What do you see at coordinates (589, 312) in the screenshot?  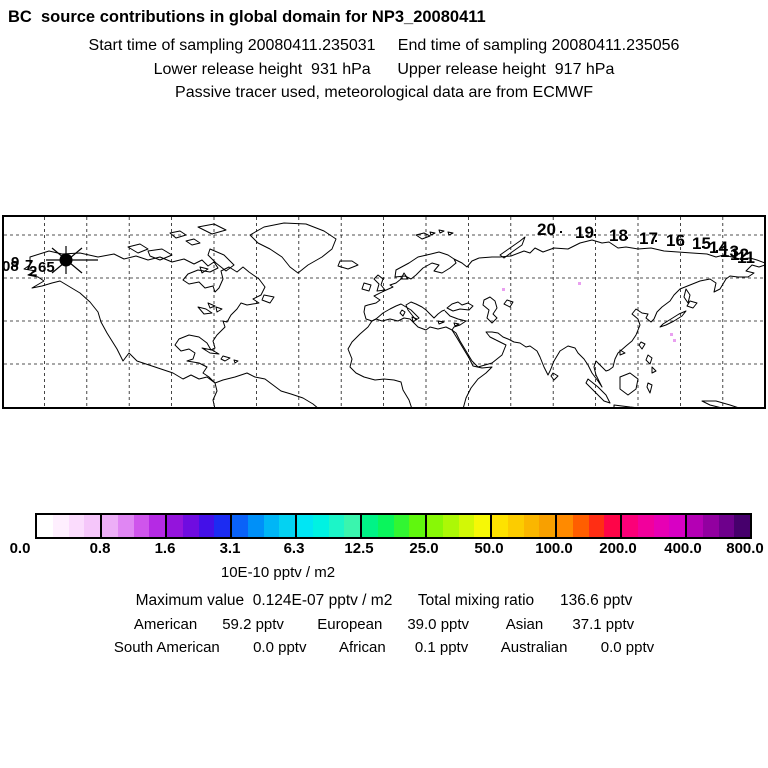 I see `source-contribution-cells` at bounding box center [589, 312].